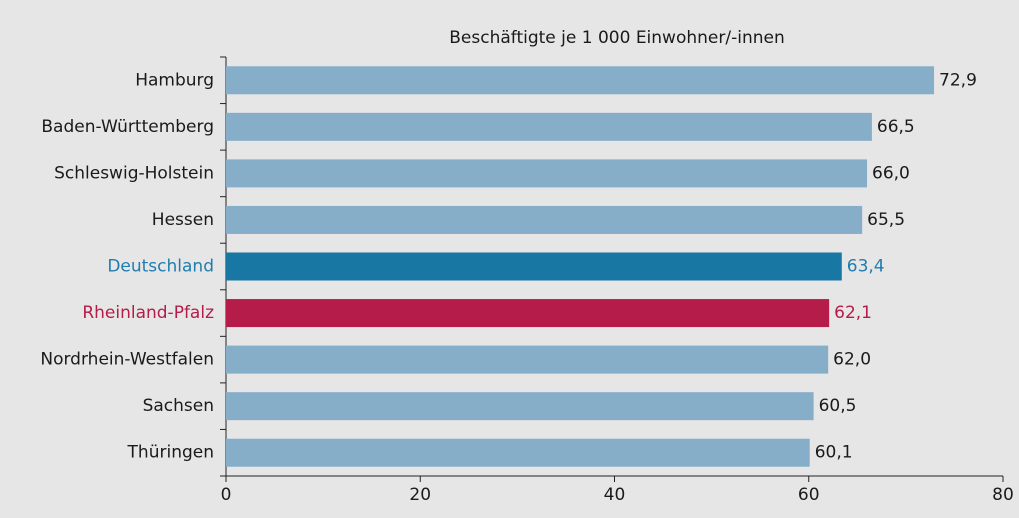 Image resolution: width=1019 pixels, height=518 pixels. What do you see at coordinates (420, 495) in the screenshot?
I see `x-tick-label: 20` at bounding box center [420, 495].